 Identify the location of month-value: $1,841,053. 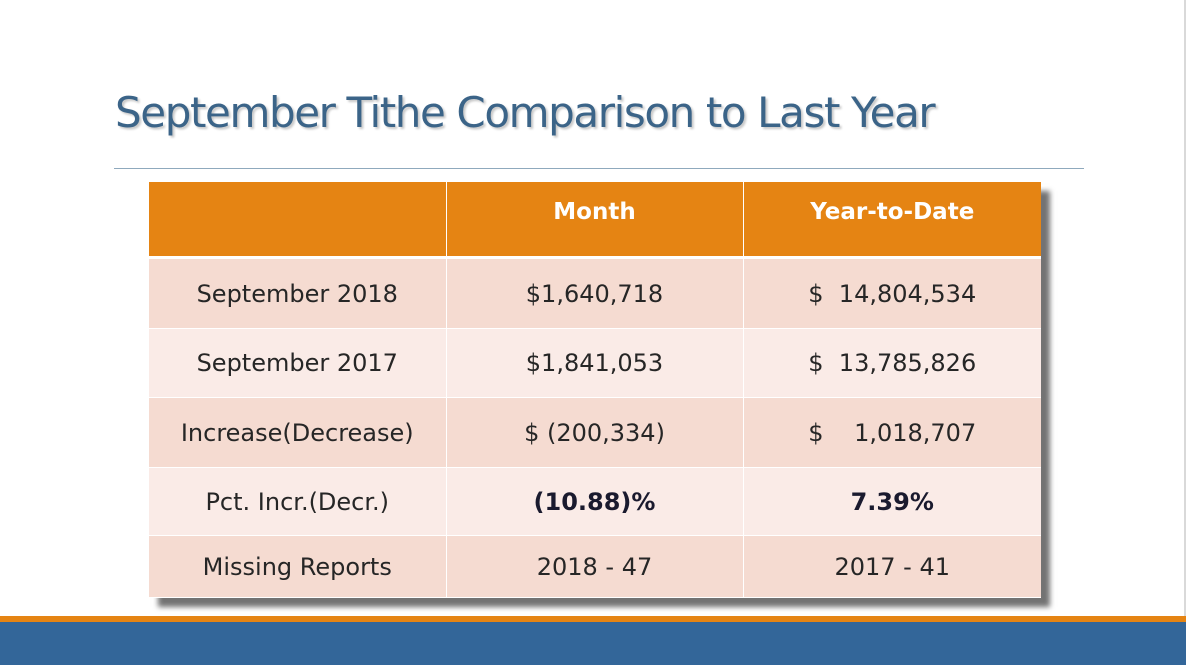
(595, 363).